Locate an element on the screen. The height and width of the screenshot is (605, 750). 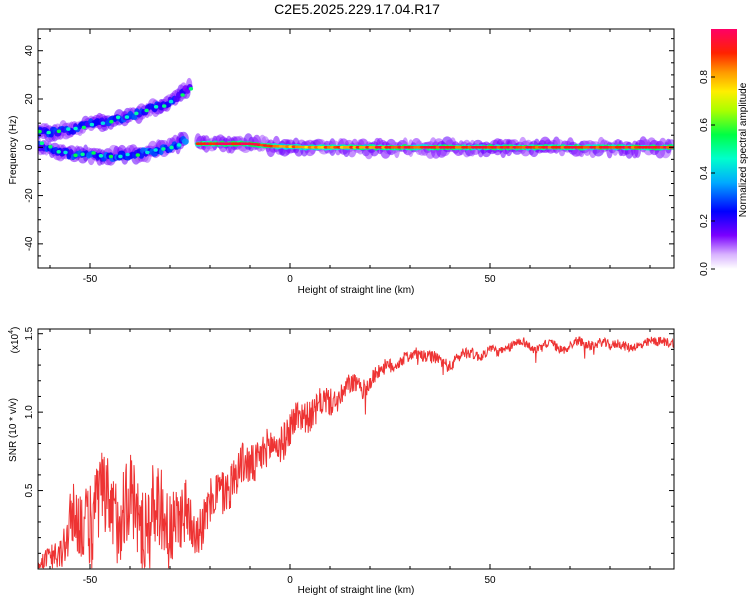
spectrogram-y-label: Frequency (Hz) is located at coordinates (13, 150).